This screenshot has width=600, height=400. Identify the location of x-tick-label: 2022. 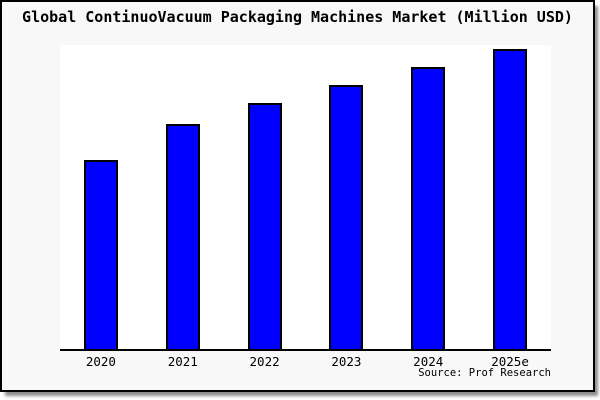
(264, 361).